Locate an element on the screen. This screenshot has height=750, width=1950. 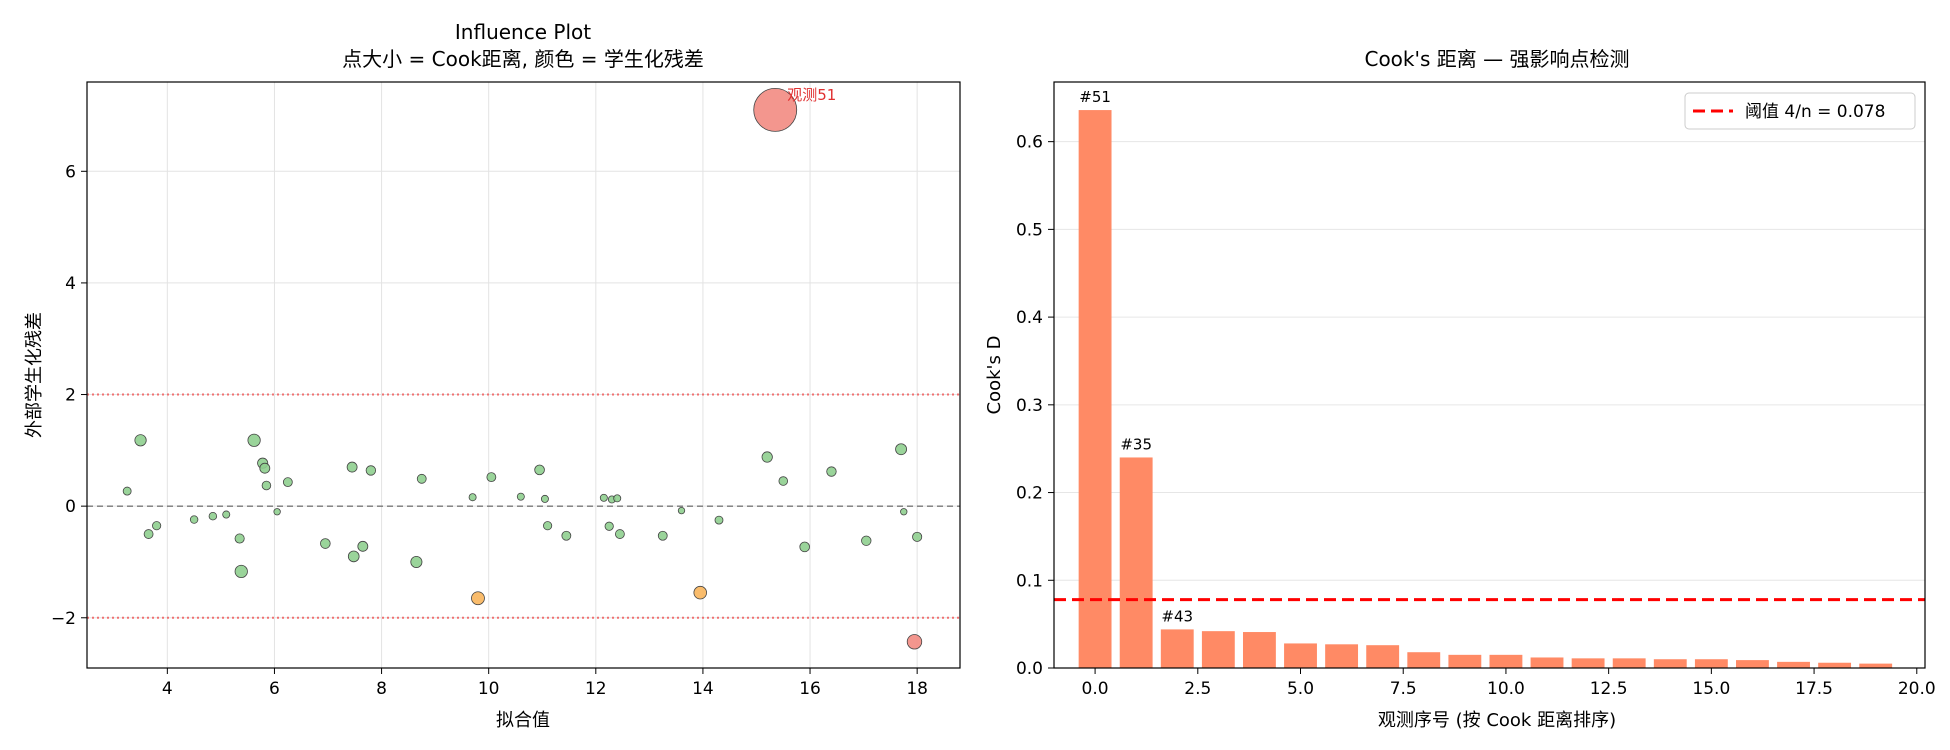
cooks-bar-label-2: #43 is located at coordinates (1177, 616).